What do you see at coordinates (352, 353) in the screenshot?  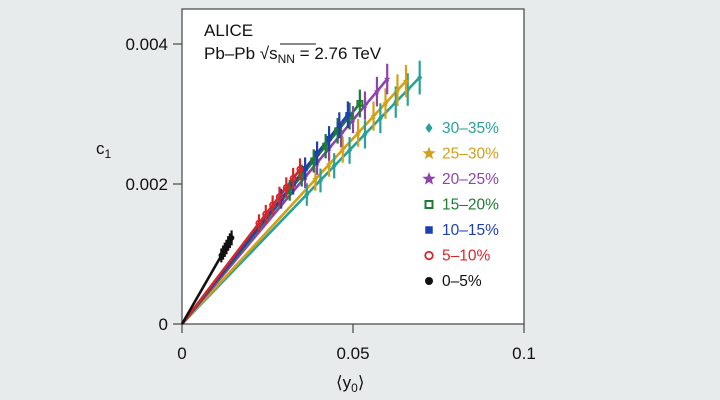 I see `x-tick-label: 0.05` at bounding box center [352, 353].